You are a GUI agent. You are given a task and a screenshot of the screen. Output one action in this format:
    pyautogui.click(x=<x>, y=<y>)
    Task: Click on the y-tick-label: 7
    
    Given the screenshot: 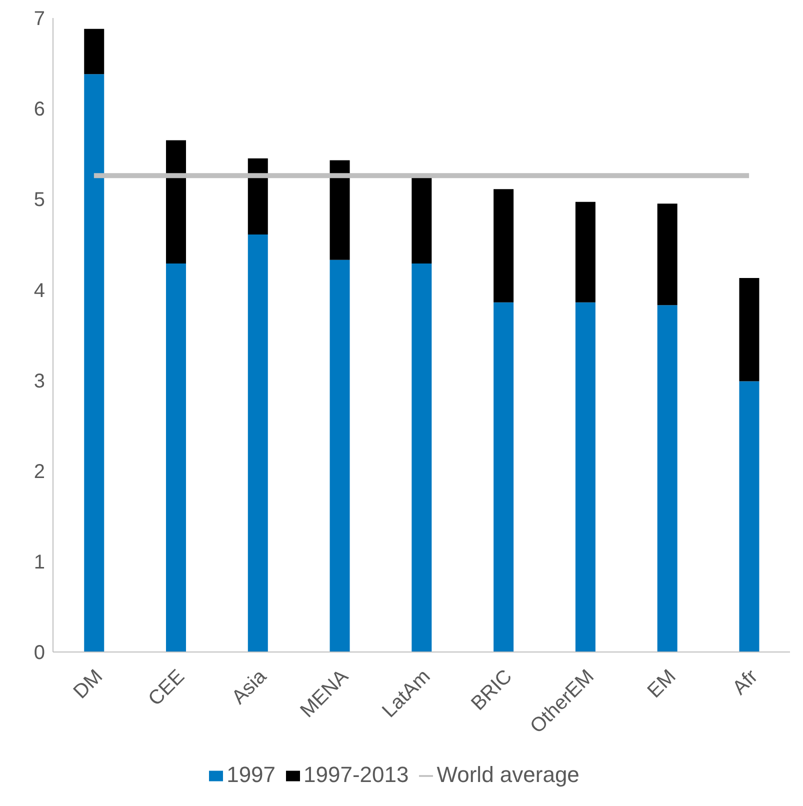 What is the action you would take?
    pyautogui.click(x=39, y=19)
    